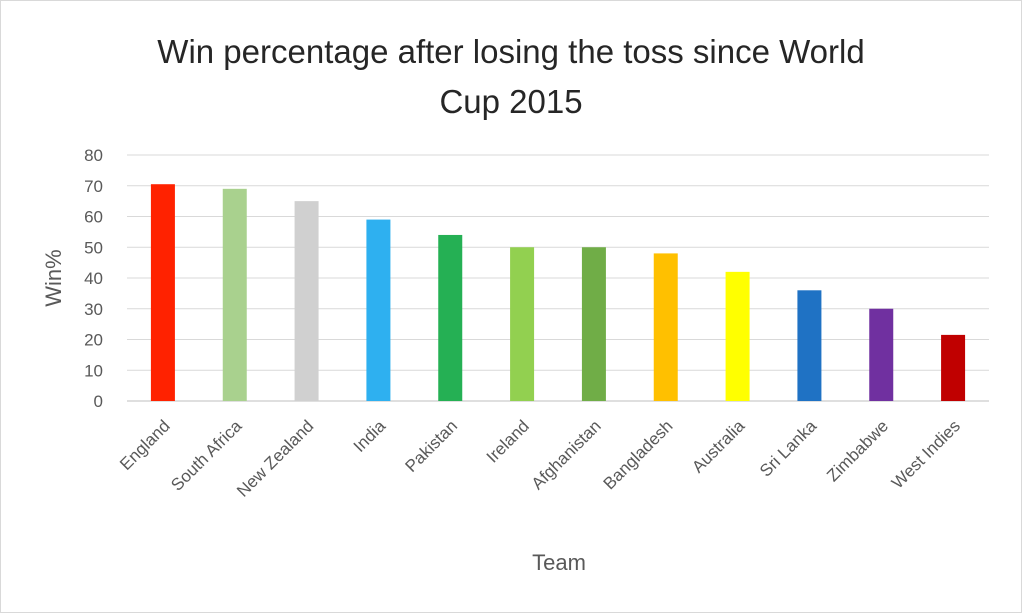  I want to click on bar-pakistan, so click(450, 317).